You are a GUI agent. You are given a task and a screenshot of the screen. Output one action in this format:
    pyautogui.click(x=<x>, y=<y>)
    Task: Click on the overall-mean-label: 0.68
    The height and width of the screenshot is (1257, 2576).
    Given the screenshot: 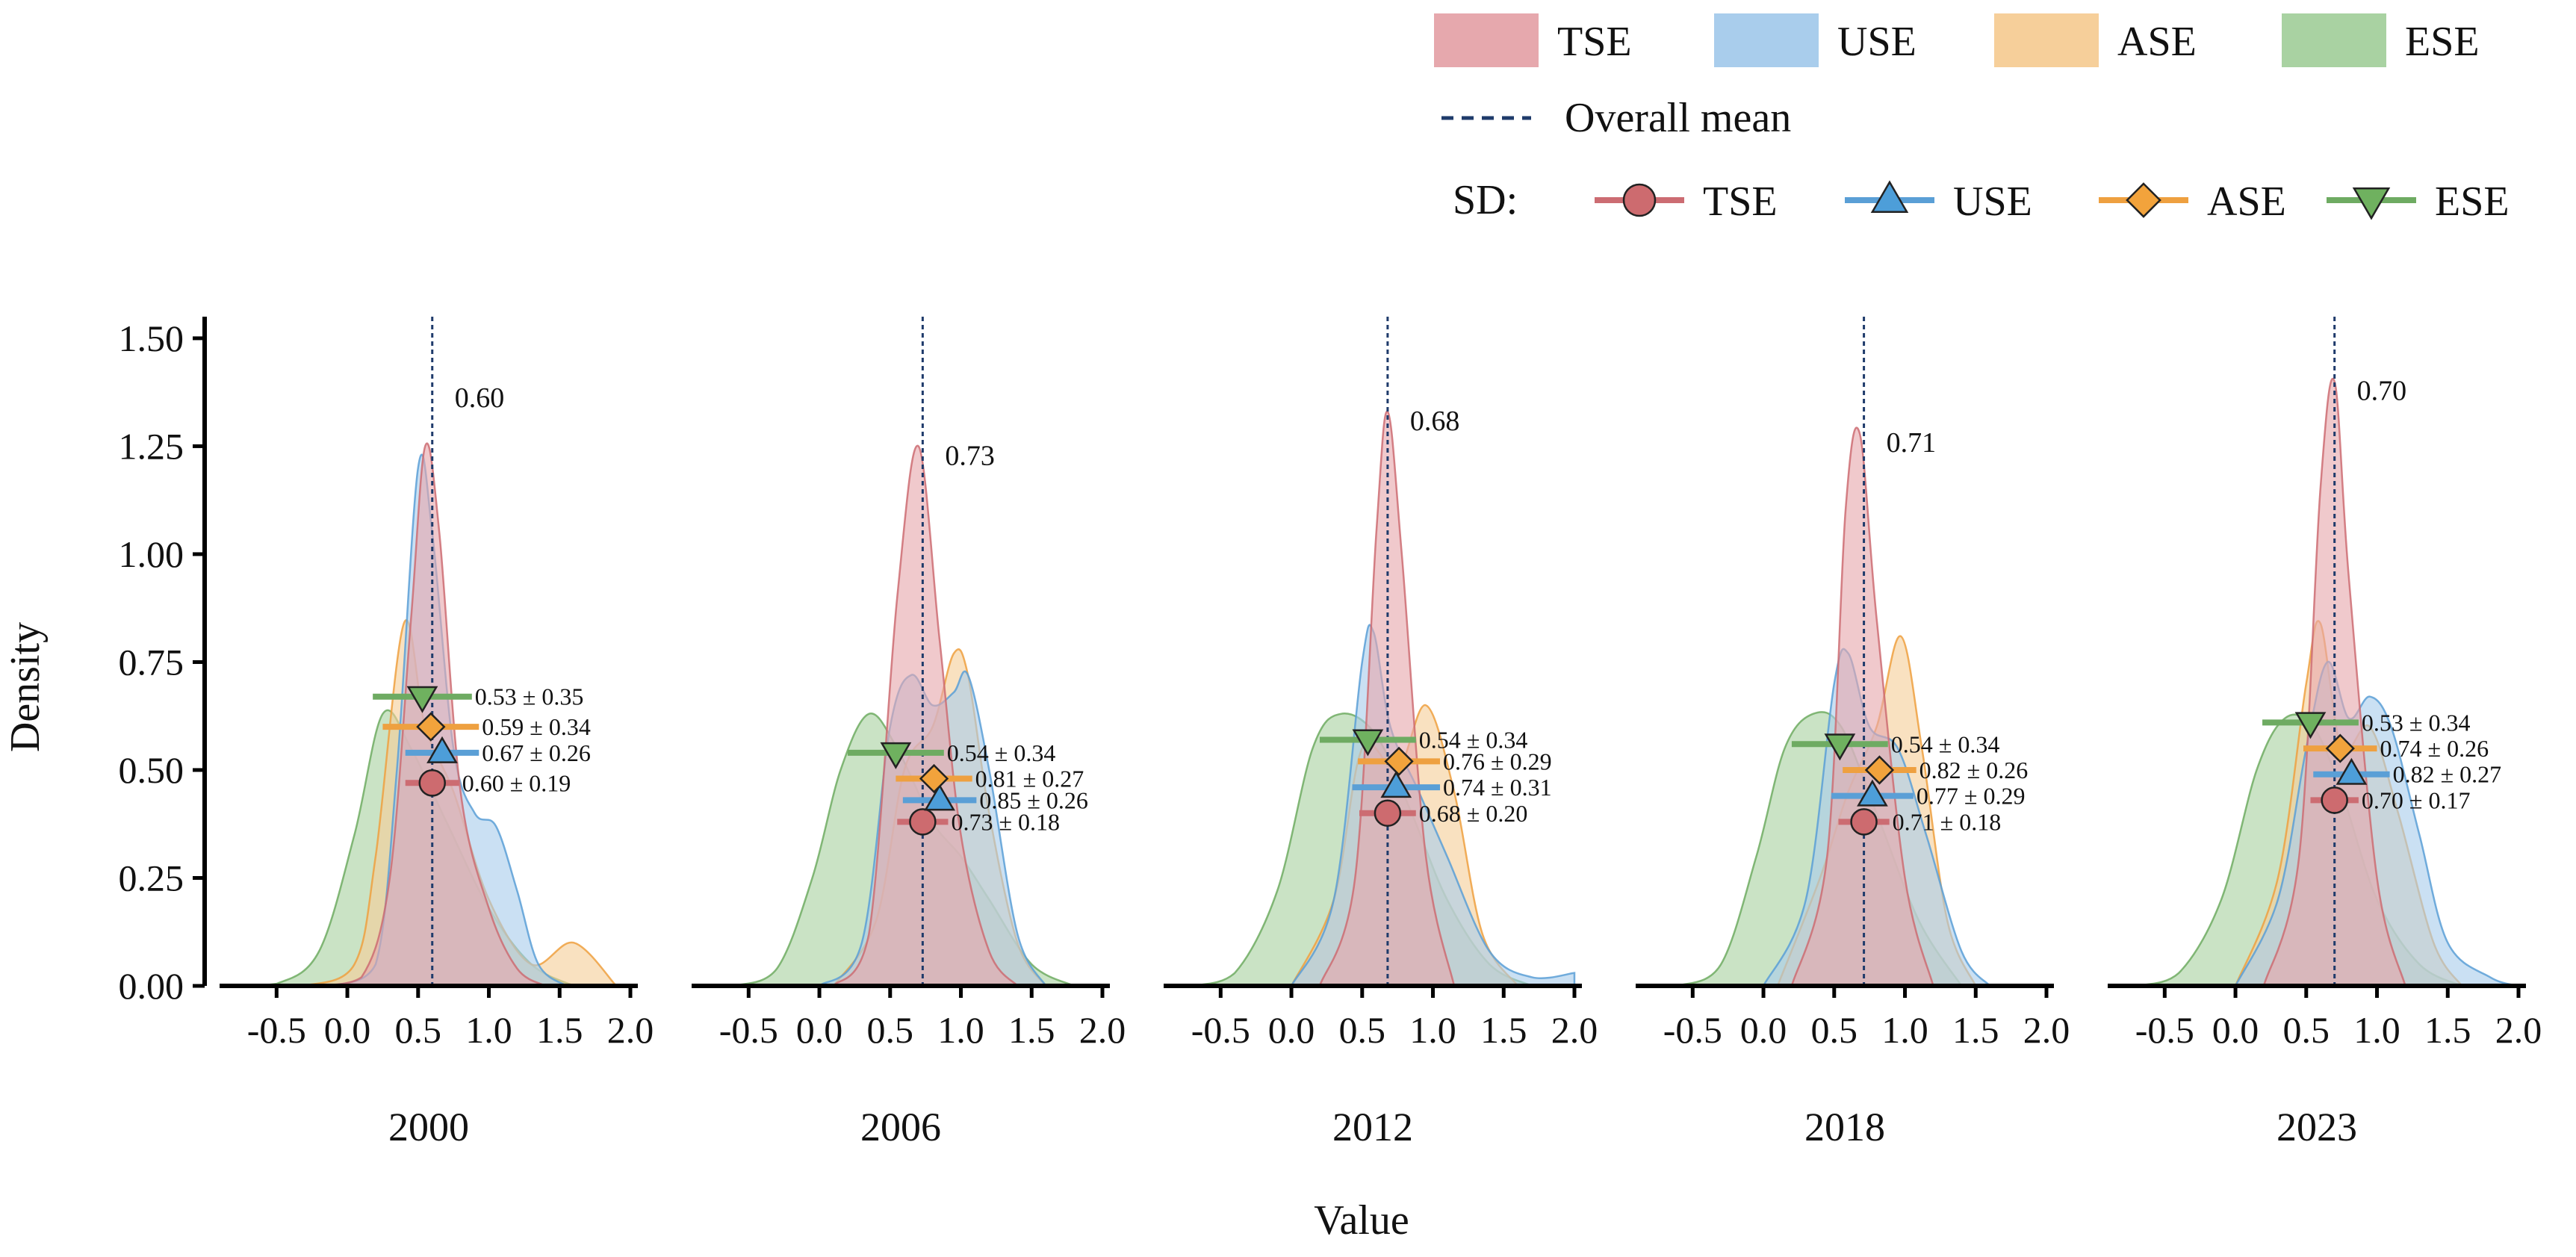 What is the action you would take?
    pyautogui.click(x=1435, y=421)
    